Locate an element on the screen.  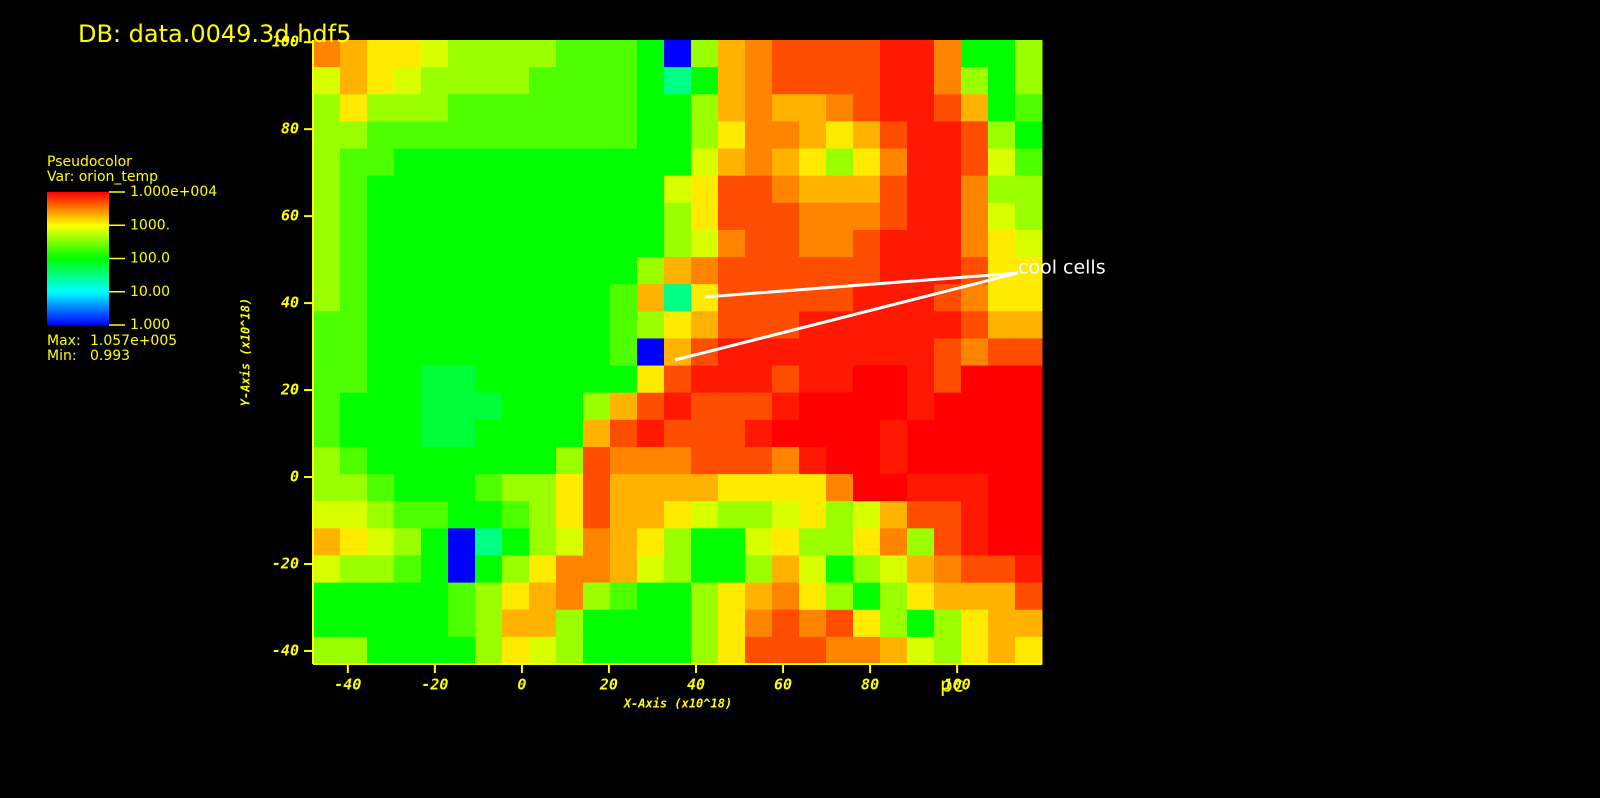
y-tick-label: -40 is located at coordinates (285, 650).